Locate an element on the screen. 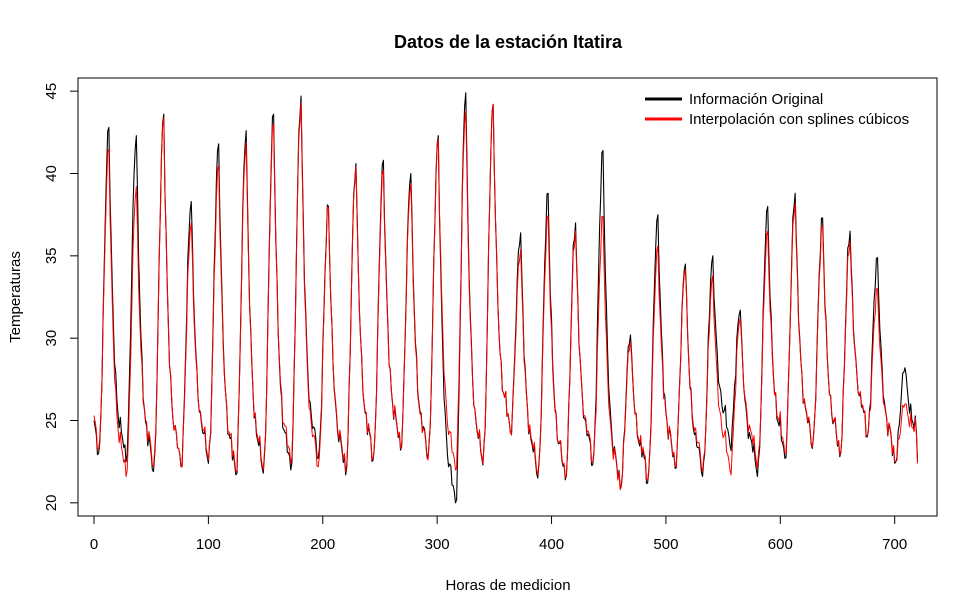 This screenshot has height=614, width=979. y-axis-label: Temperaturas is located at coordinates (15, 297).